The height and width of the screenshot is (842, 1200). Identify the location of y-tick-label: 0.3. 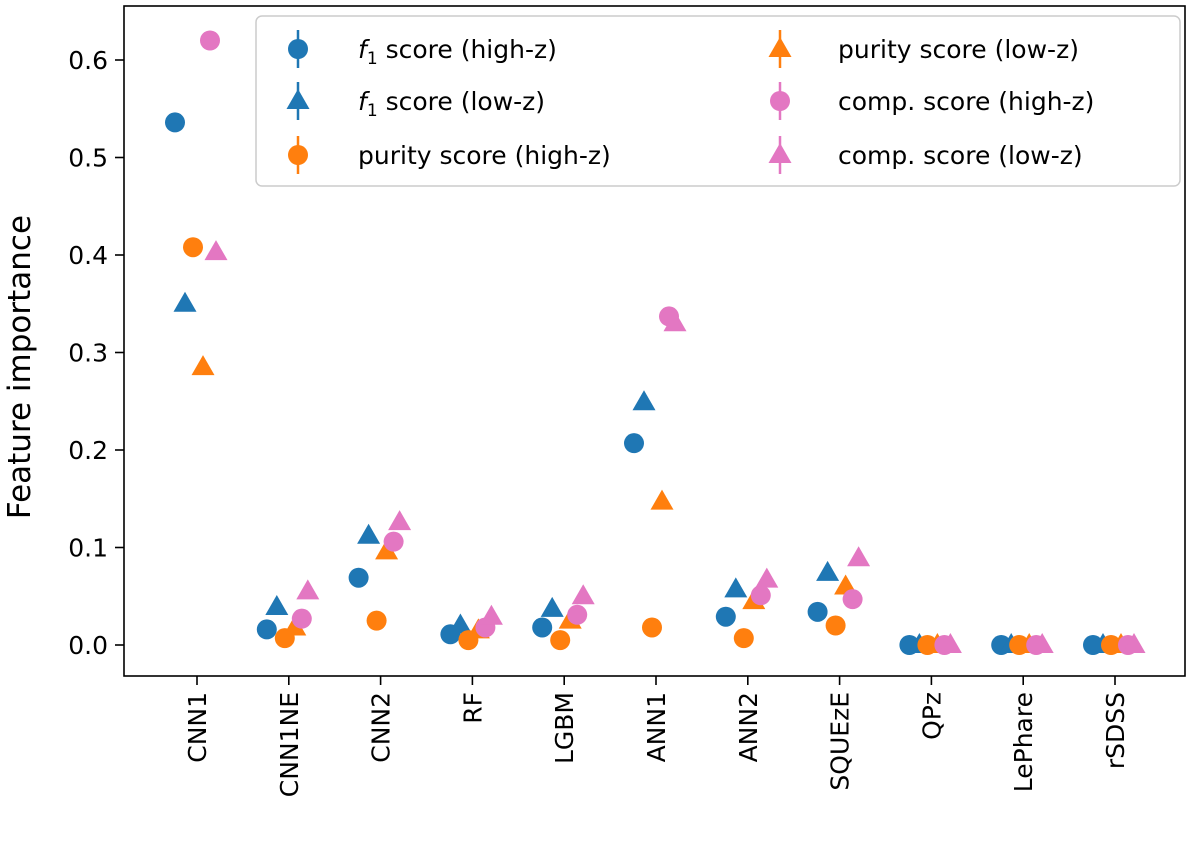
(88, 353).